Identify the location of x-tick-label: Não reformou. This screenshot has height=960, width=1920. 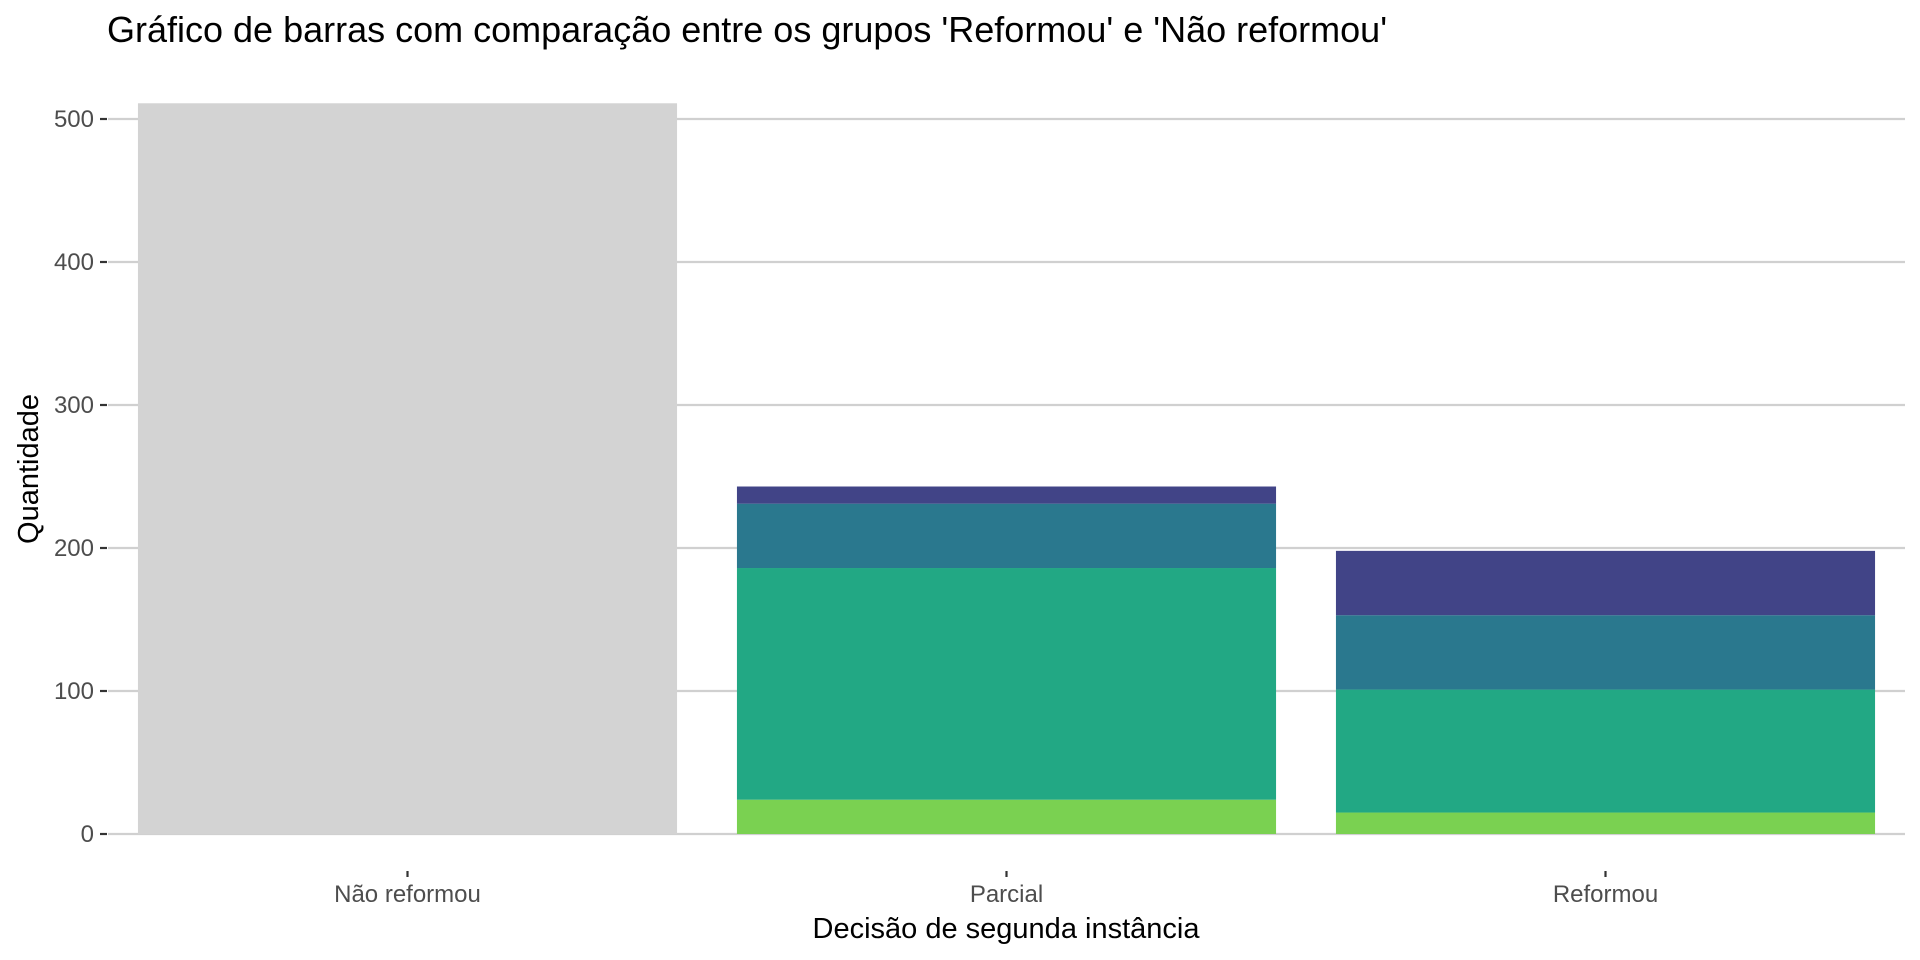
(407, 894).